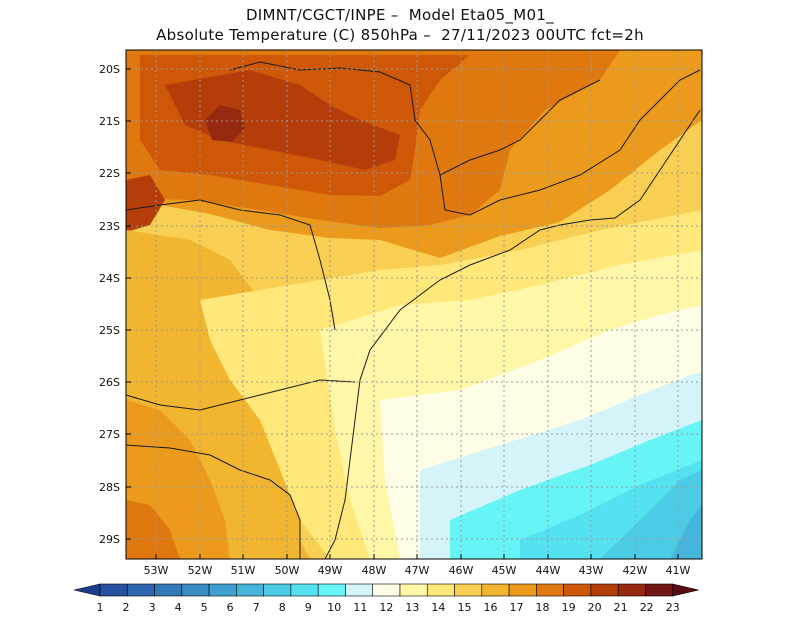 The width and height of the screenshot is (800, 618). I want to click on colorbar-arrow-left, so click(87, 590).